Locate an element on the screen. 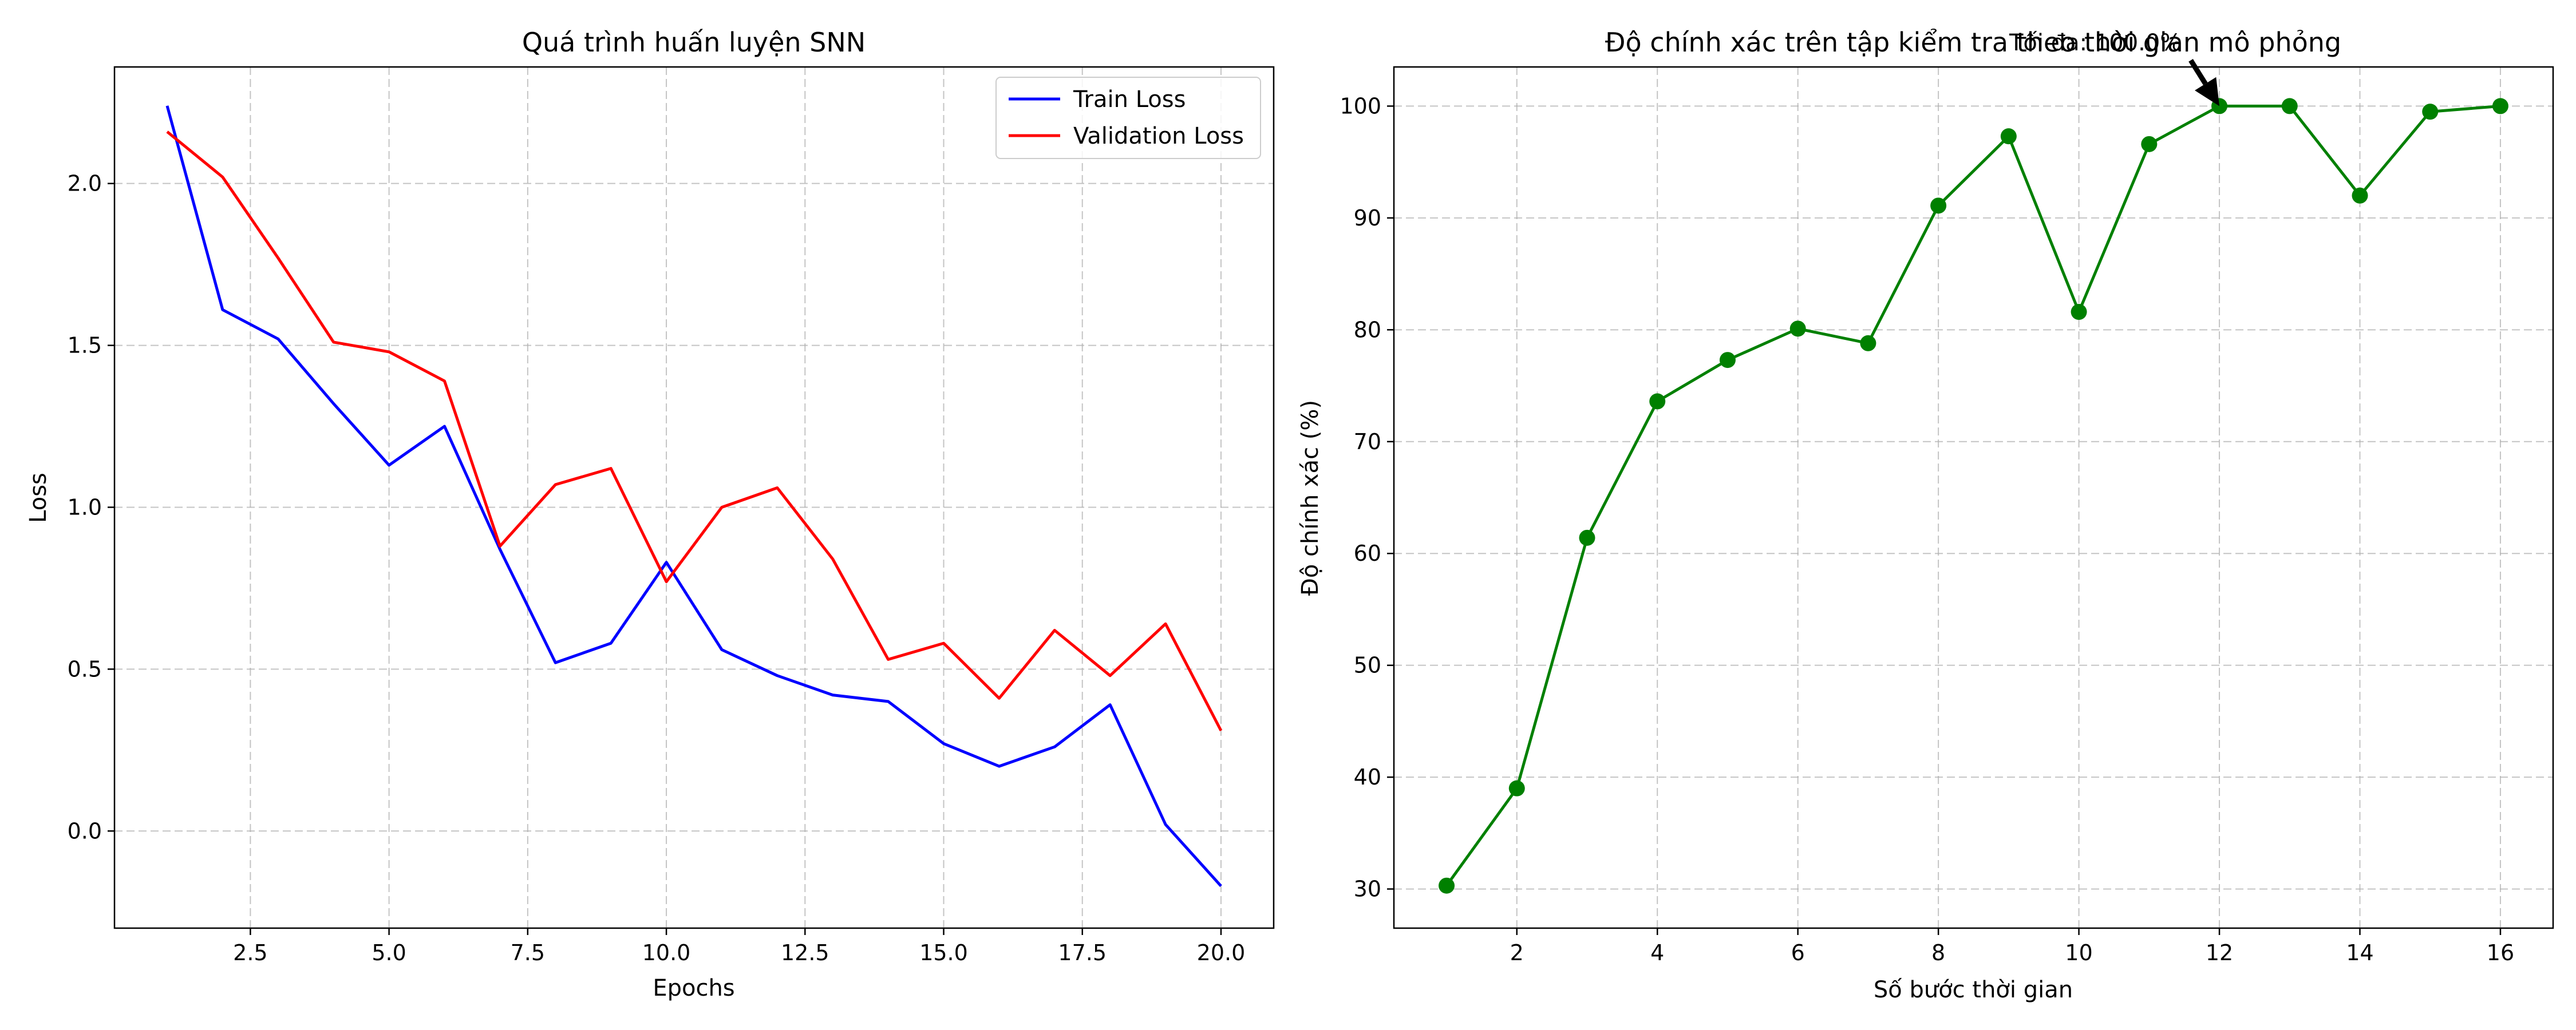 Image resolution: width=2576 pixels, height=1030 pixels. y-tick-label: 0.0 is located at coordinates (85, 830).